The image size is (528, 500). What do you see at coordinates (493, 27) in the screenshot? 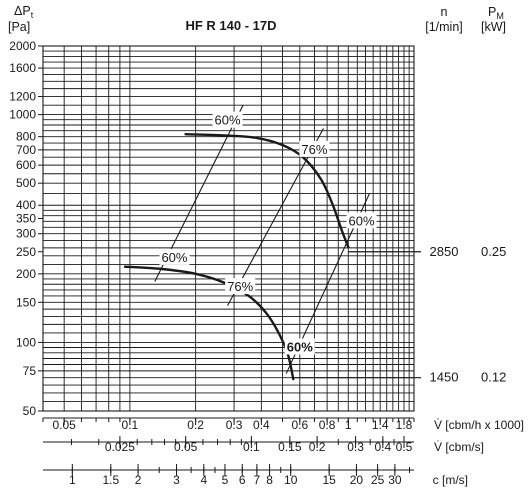
I see `power-unit: [kW]` at bounding box center [493, 27].